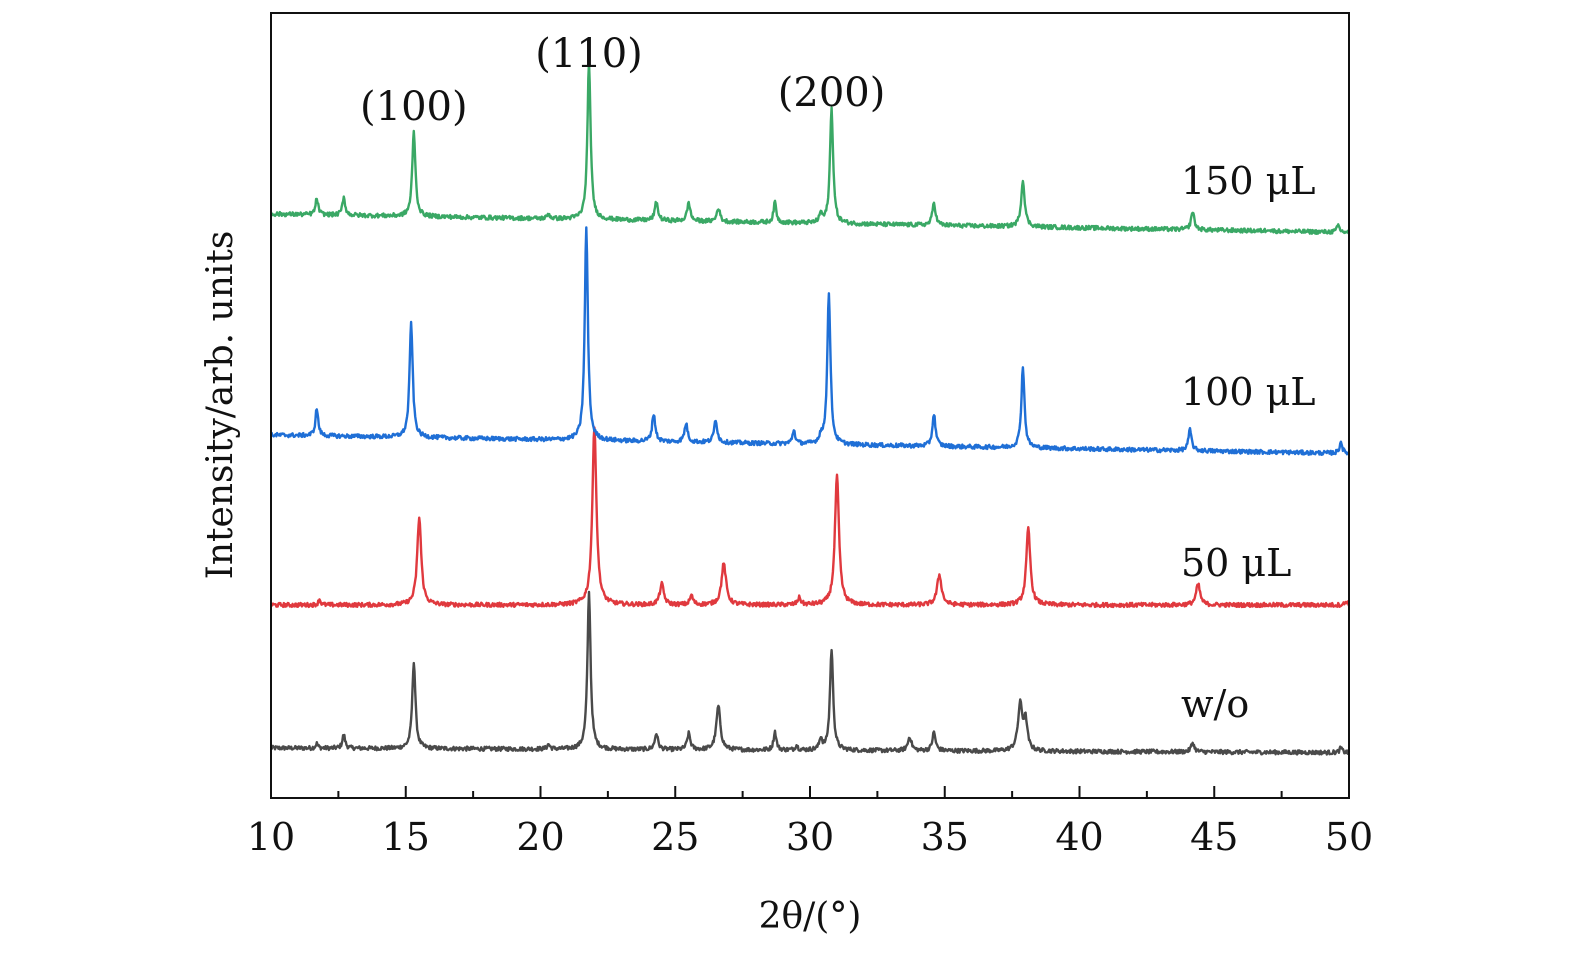 This screenshot has width=1575, height=955. What do you see at coordinates (406, 837) in the screenshot?
I see `x-tick-label: 15` at bounding box center [406, 837].